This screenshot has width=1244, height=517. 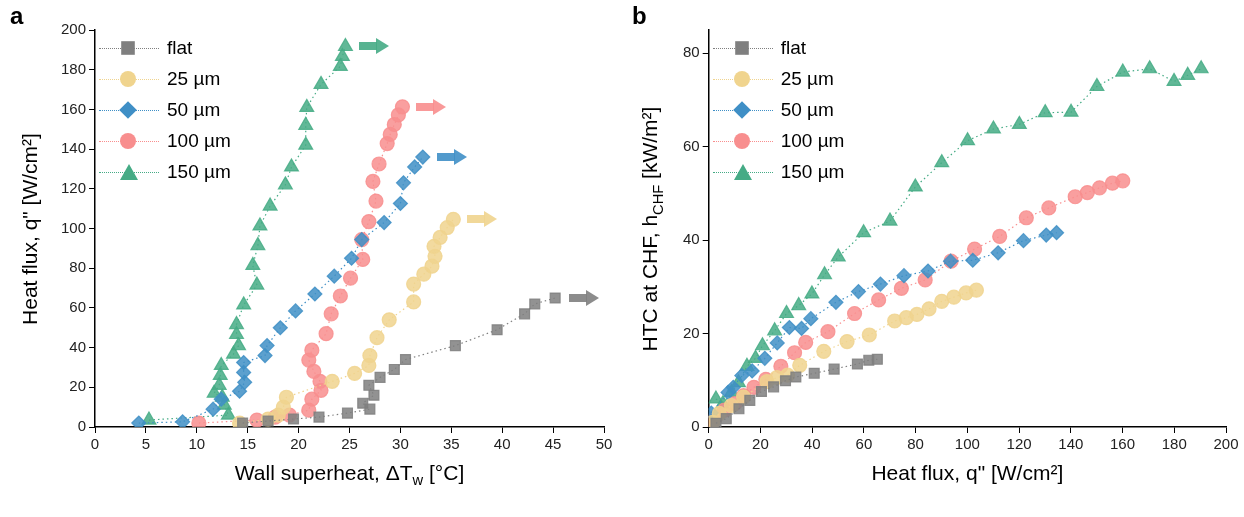 What do you see at coordinates (1123, 444) in the screenshot?
I see `x-tick-label: 160` at bounding box center [1123, 444].